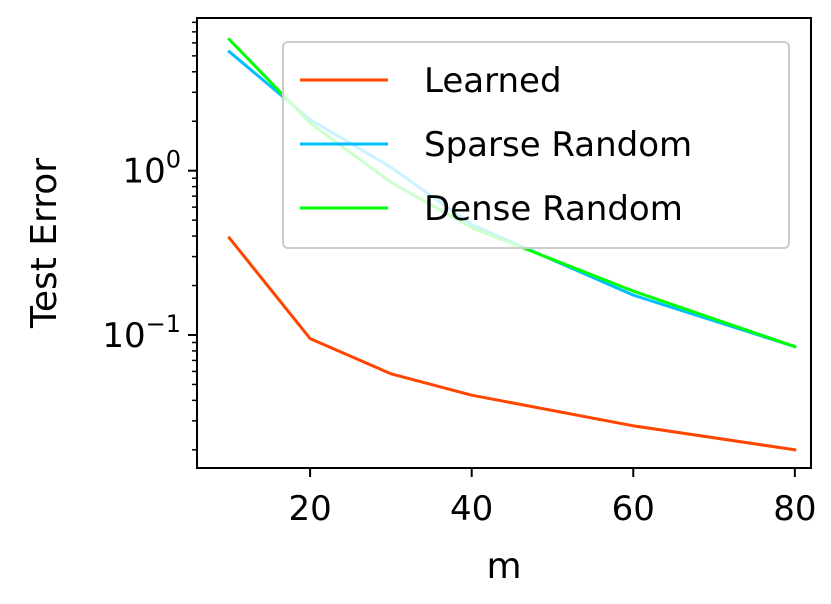 The width and height of the screenshot is (831, 604). I want to click on legend-label-2: Dense Random, so click(553, 209).